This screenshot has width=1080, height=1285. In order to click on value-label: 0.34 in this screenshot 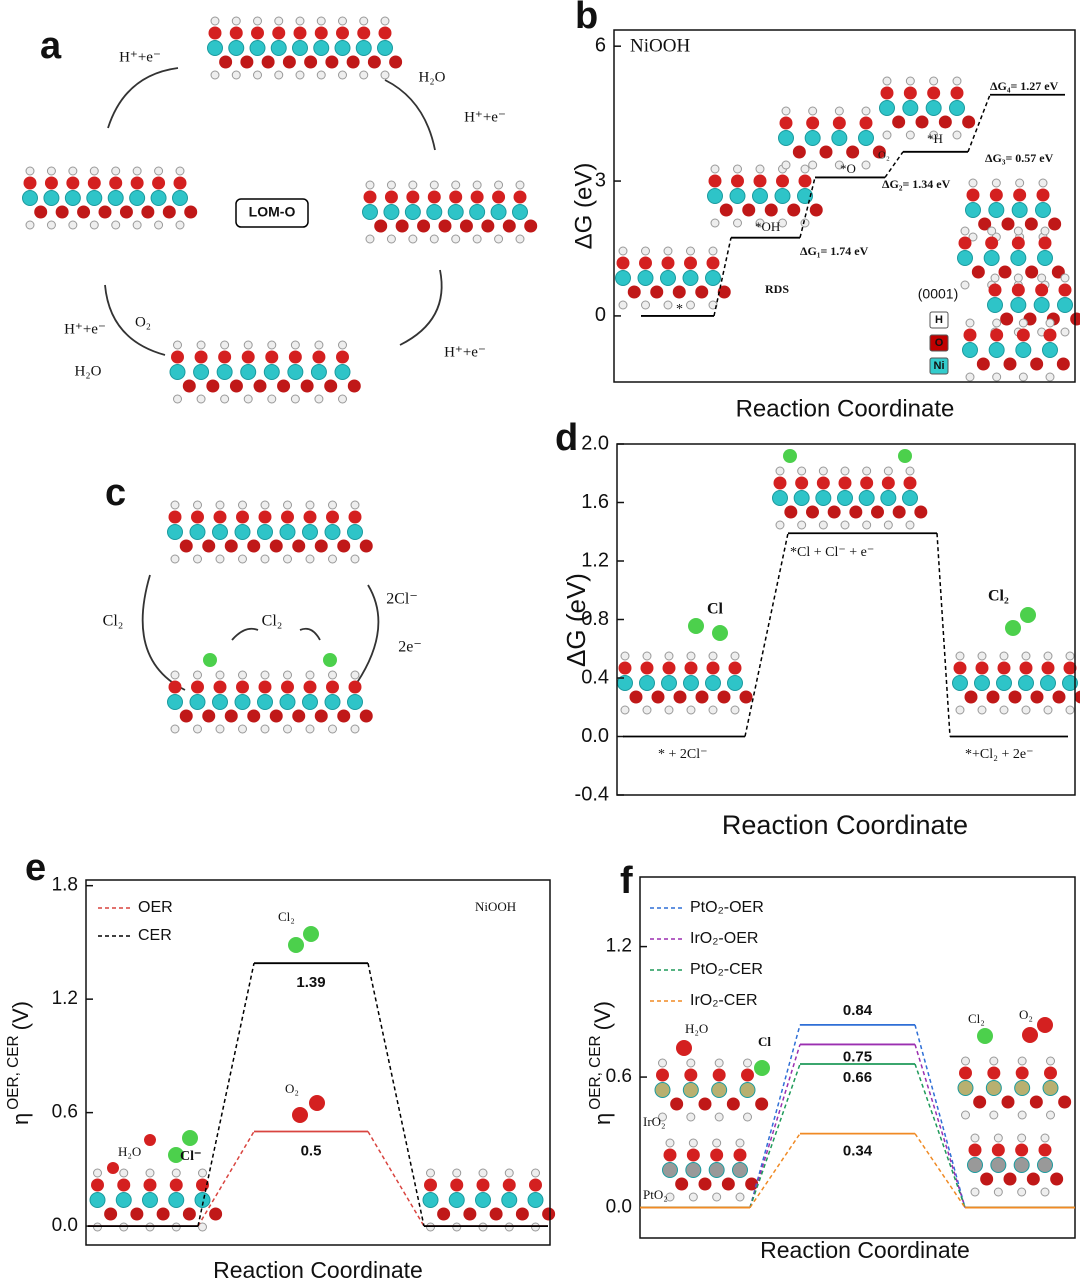, I will do `click(858, 1151)`.